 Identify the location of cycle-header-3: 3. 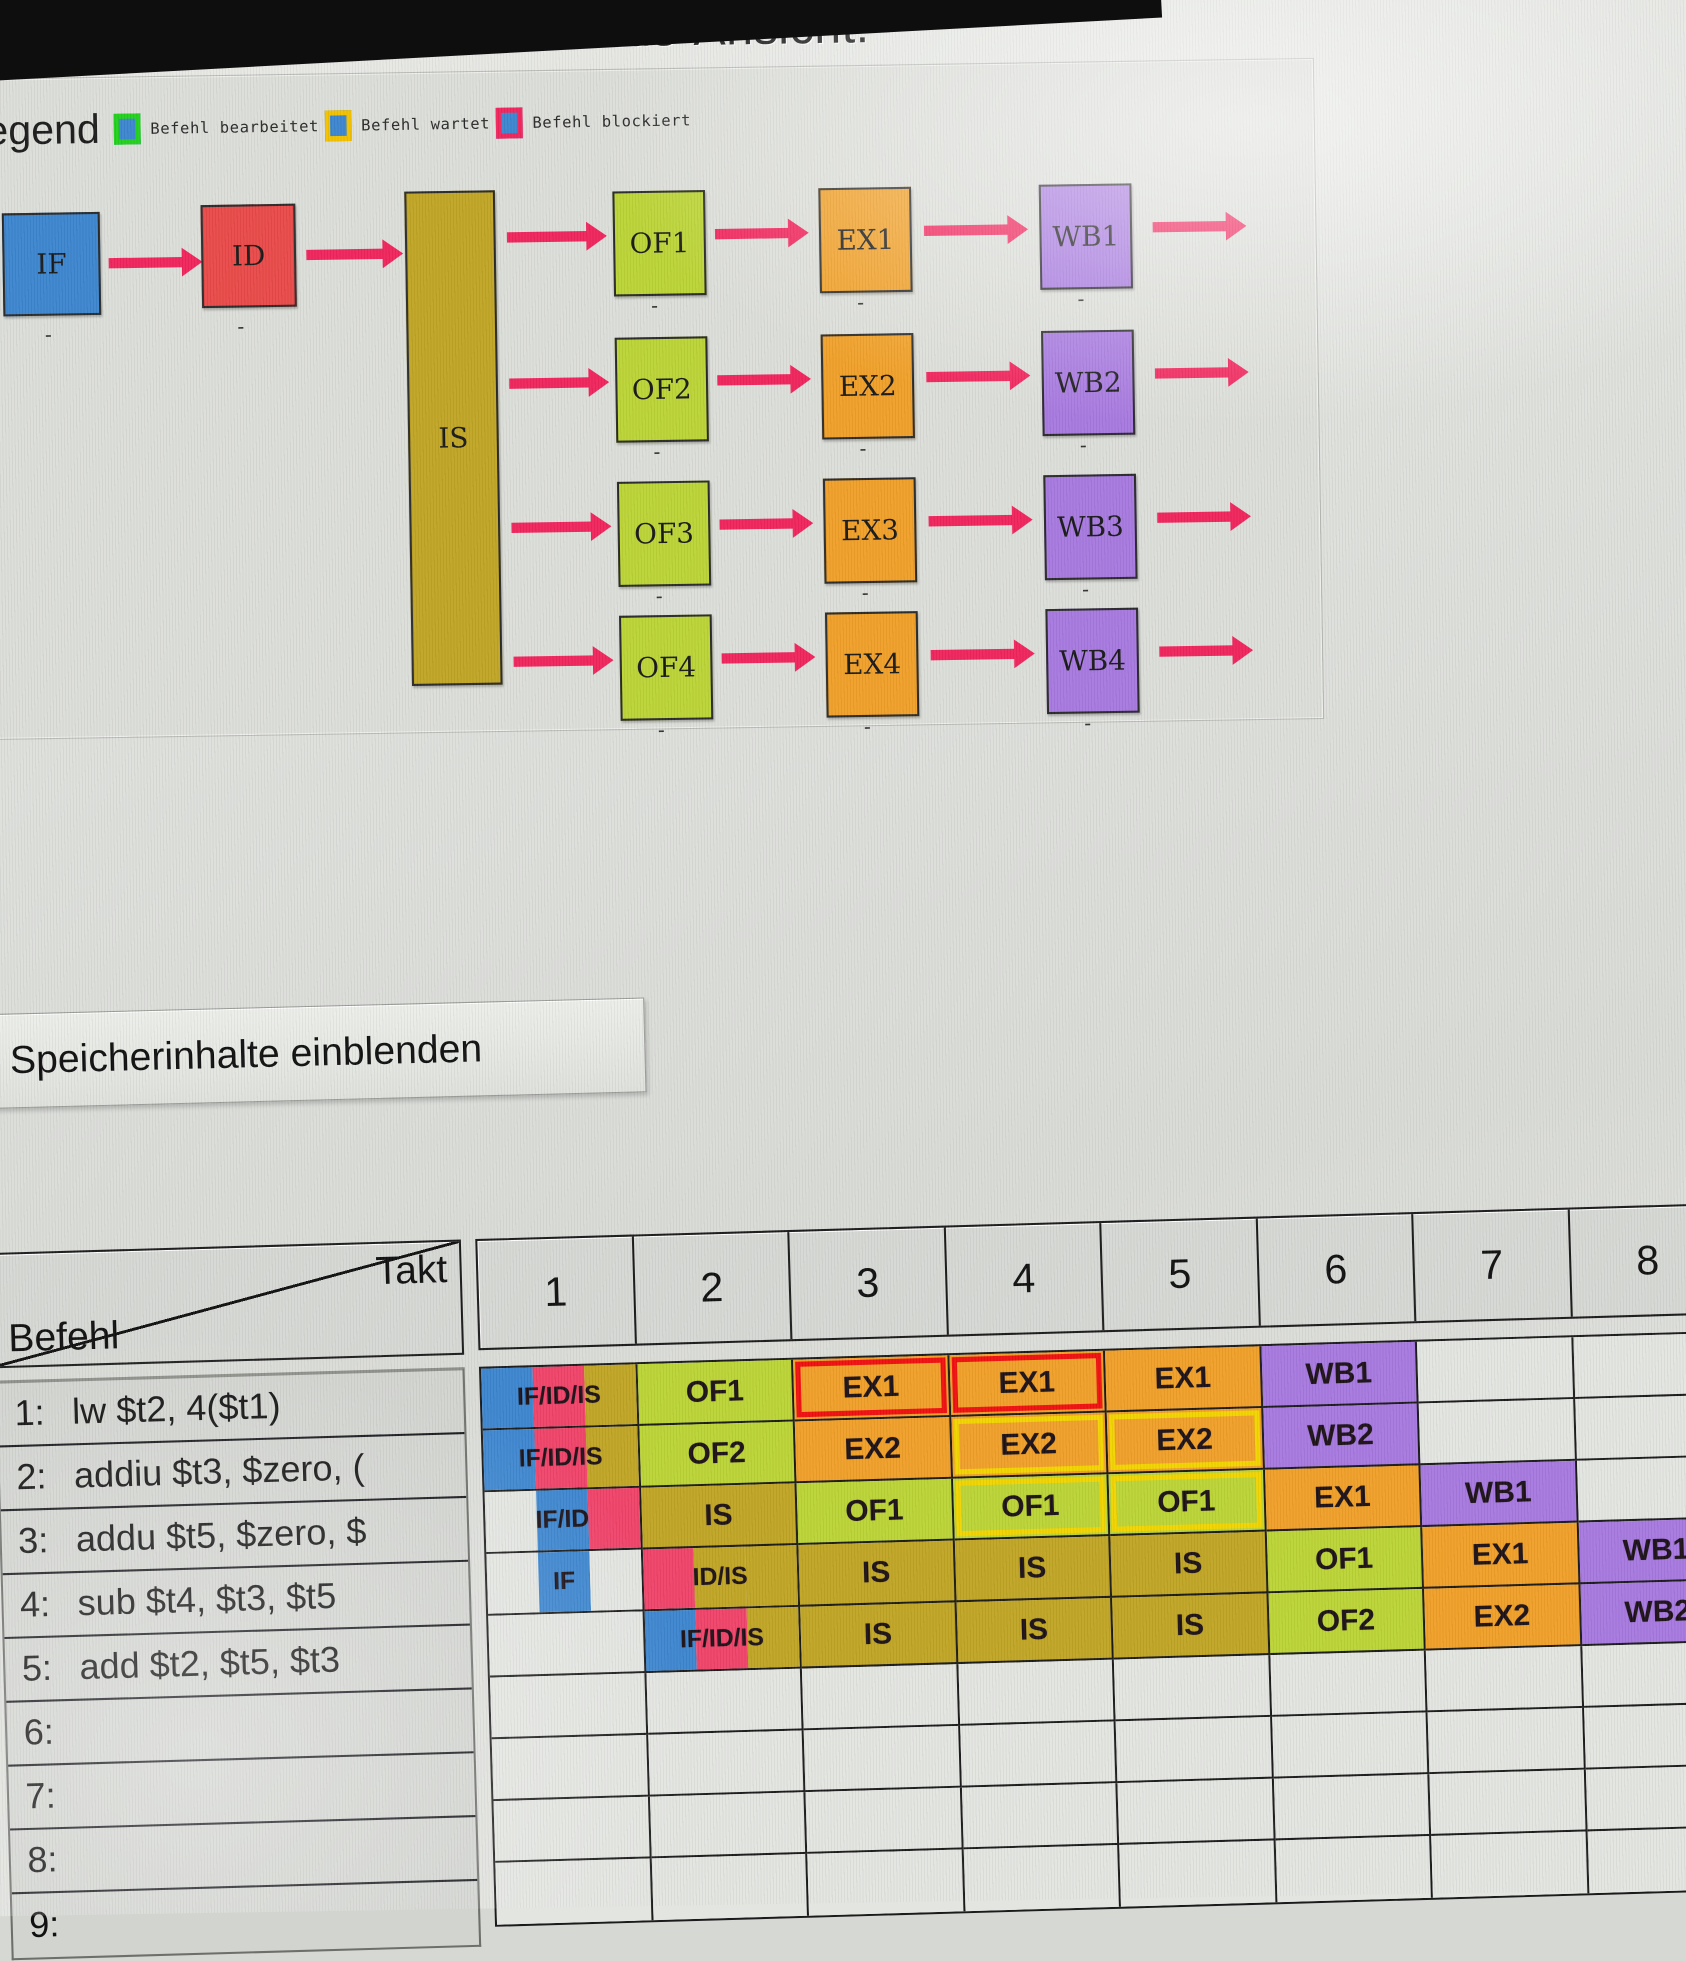
(869, 1283).